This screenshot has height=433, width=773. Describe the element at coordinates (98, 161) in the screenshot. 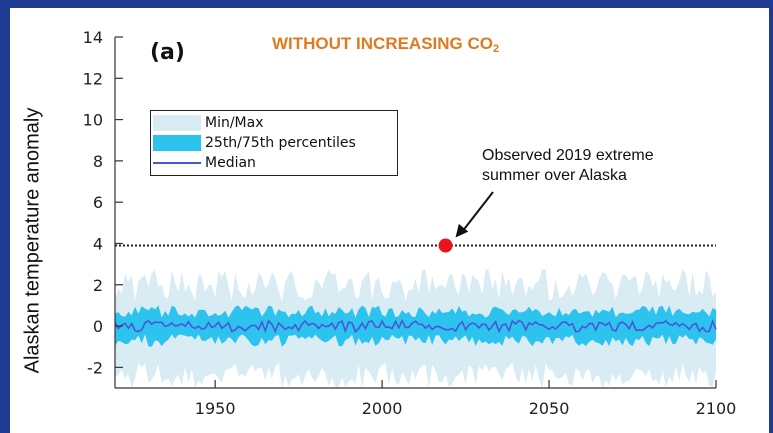

I see `y-tick-label: 8` at that location.